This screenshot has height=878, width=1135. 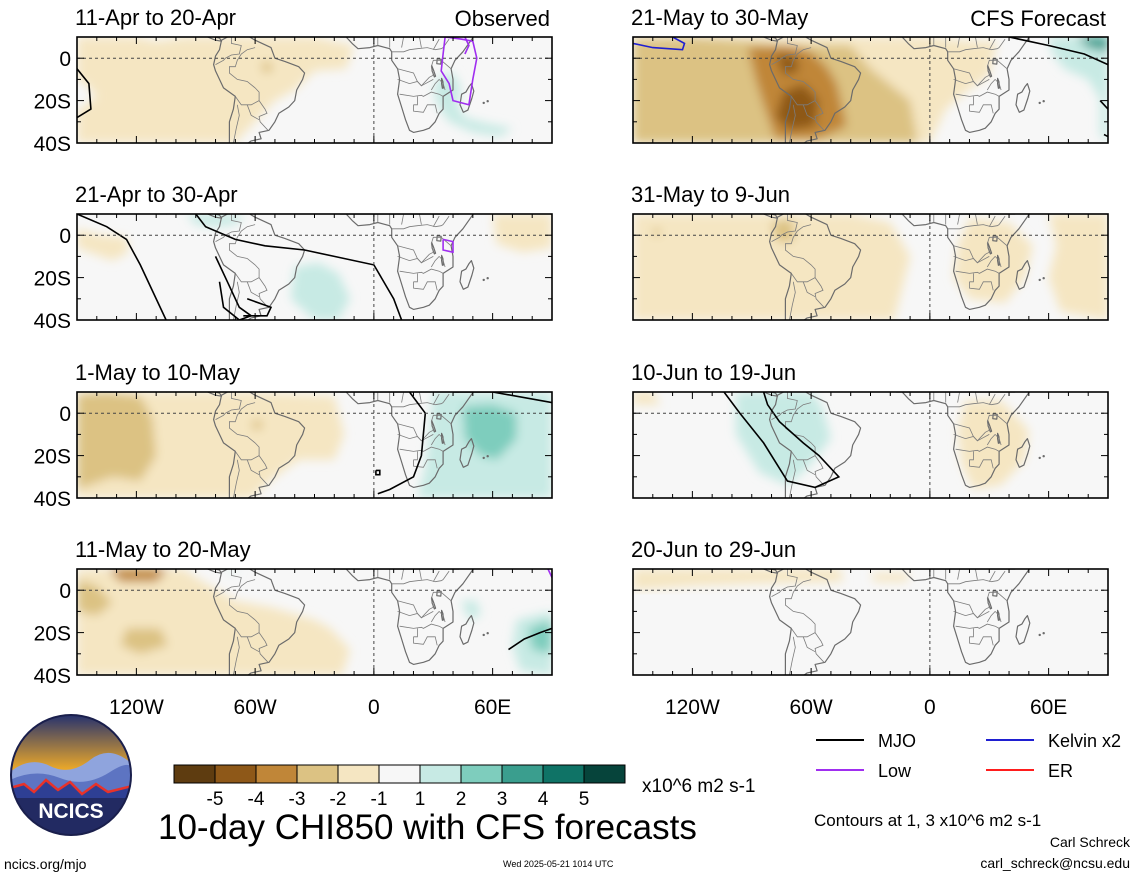 What do you see at coordinates (927, 820) in the screenshot?
I see `contour-note: Contours at 1, 3 x10^6 m2 s-1` at bounding box center [927, 820].